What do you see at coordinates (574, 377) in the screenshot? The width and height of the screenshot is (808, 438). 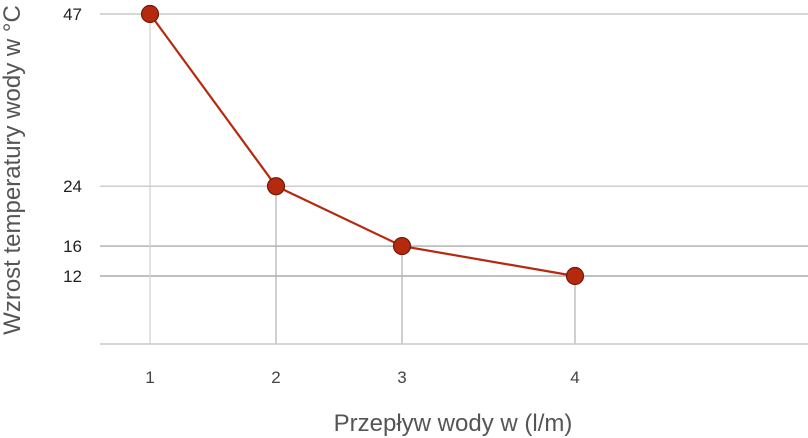 I see `x-tick-label: 4` at bounding box center [574, 377].